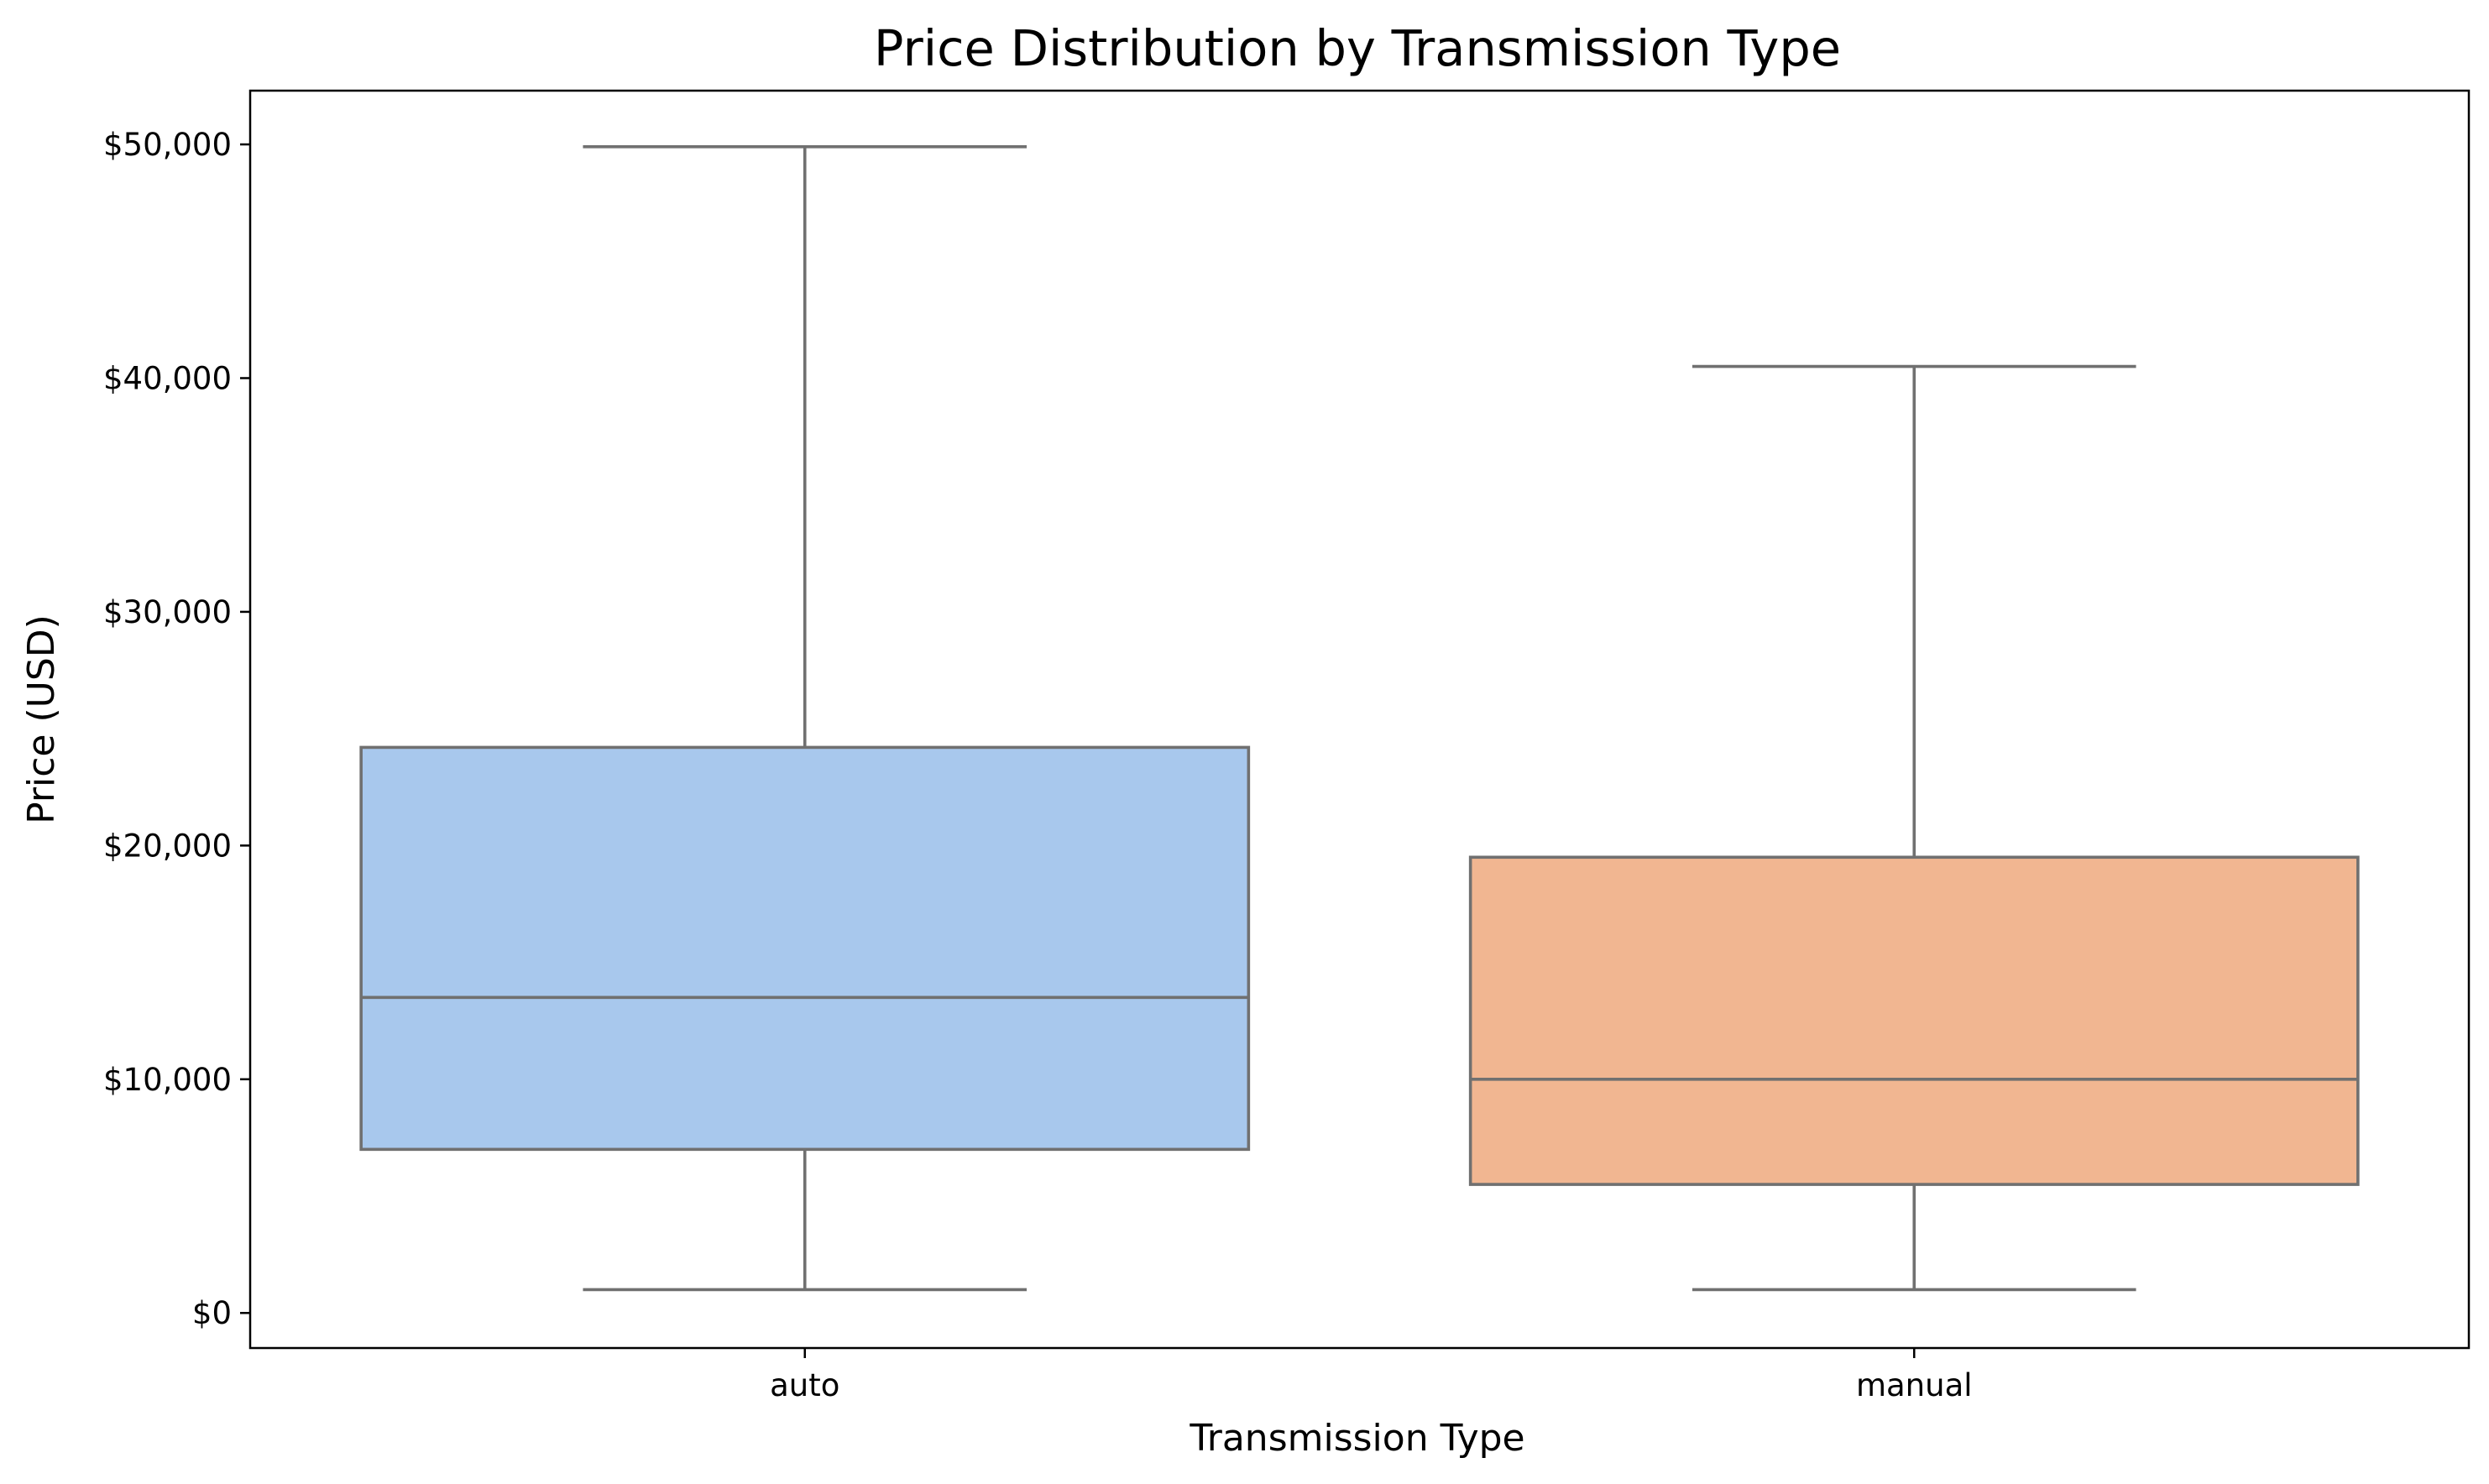 This screenshot has width=2489, height=1484. Describe the element at coordinates (167, 1080) in the screenshot. I see `y-tick-label: $10,000` at that location.